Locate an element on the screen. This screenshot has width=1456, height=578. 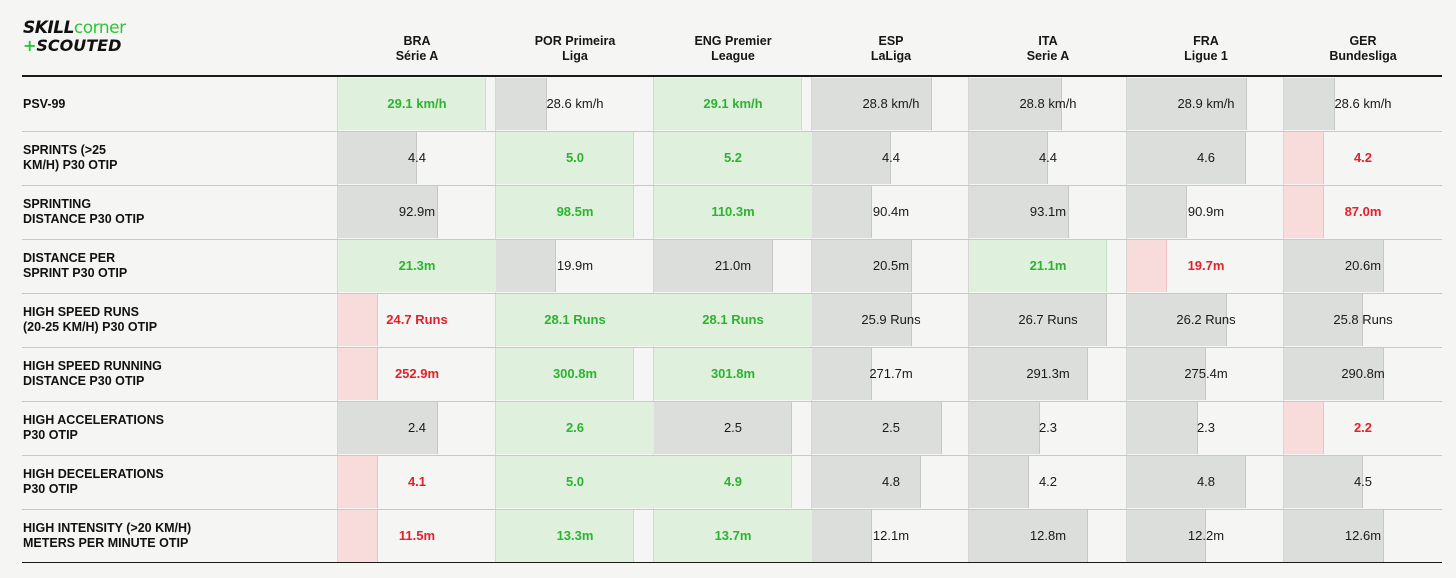
metric-label-line: METERS PER MINUTE OTIP is located at coordinates (106, 543).